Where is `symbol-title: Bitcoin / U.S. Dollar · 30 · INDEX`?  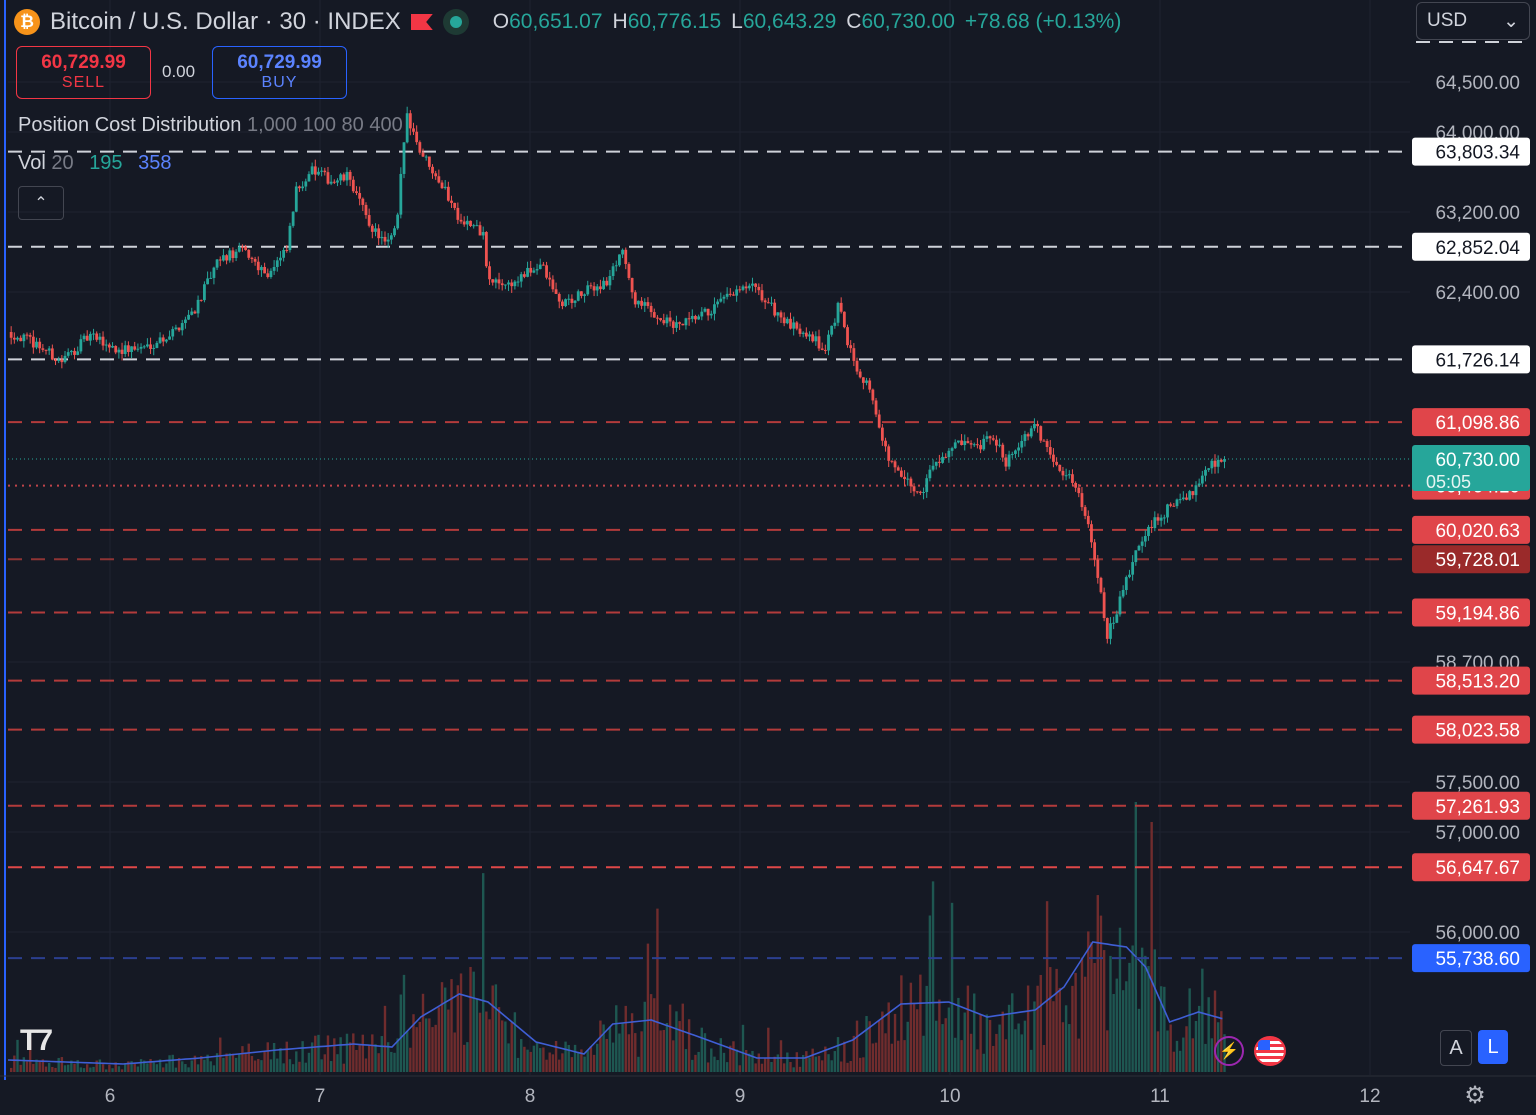
symbol-title: Bitcoin / U.S. Dollar · 30 · INDEX is located at coordinates (225, 21).